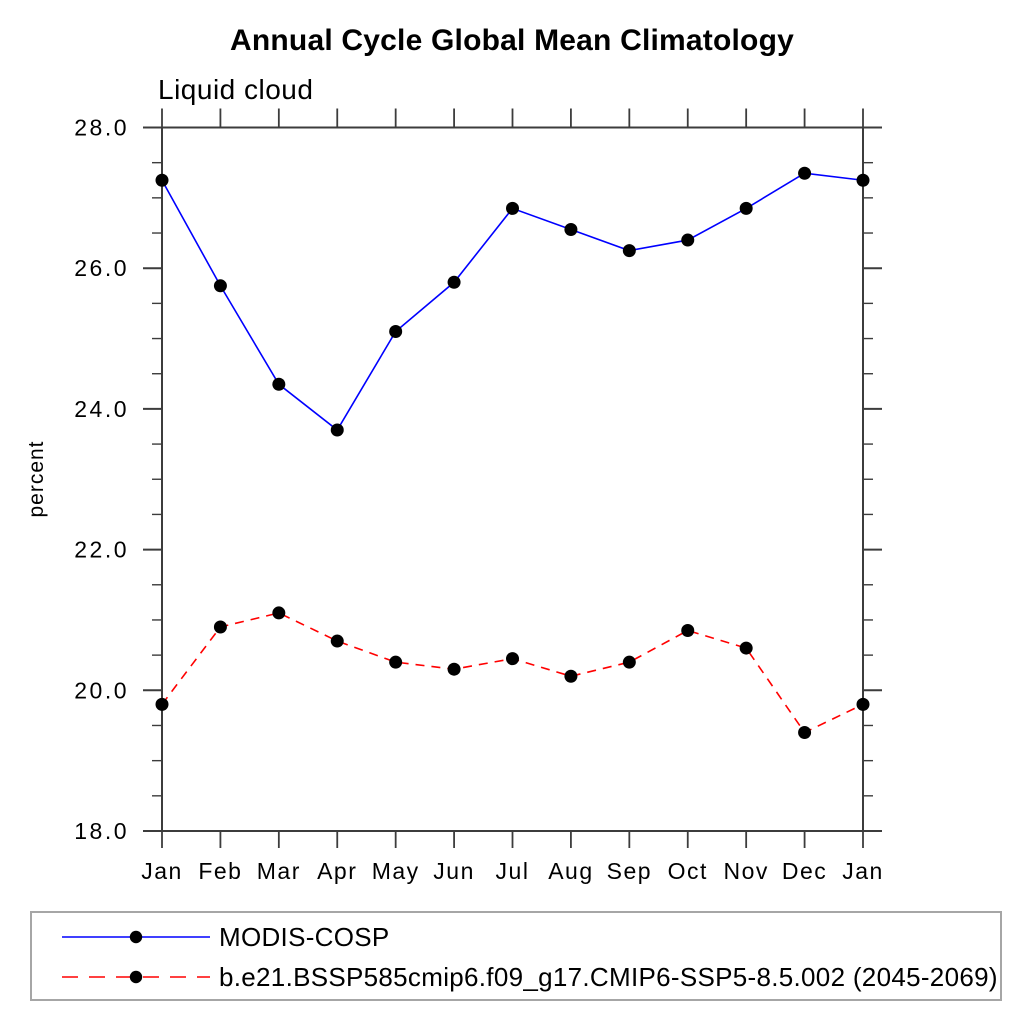 This screenshot has height=1024, width=1024. Describe the element at coordinates (236, 89) in the screenshot. I see `chart-subtitle: Liquid cloud` at that location.